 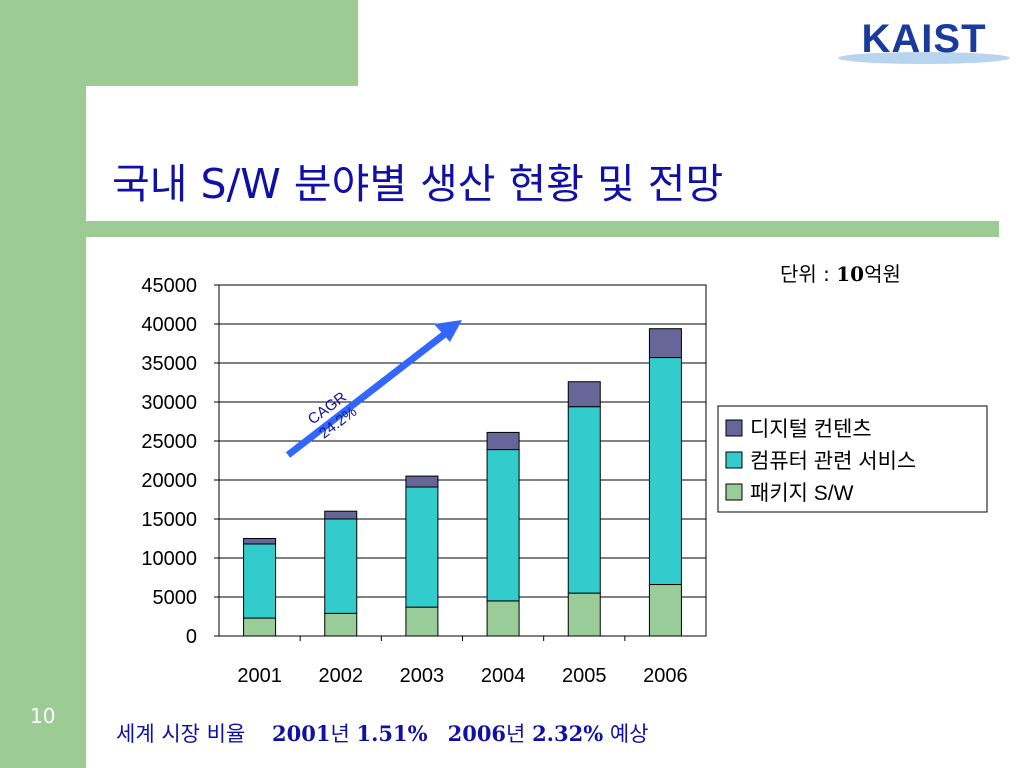 I want to click on page-number: 10, so click(x=43, y=716).